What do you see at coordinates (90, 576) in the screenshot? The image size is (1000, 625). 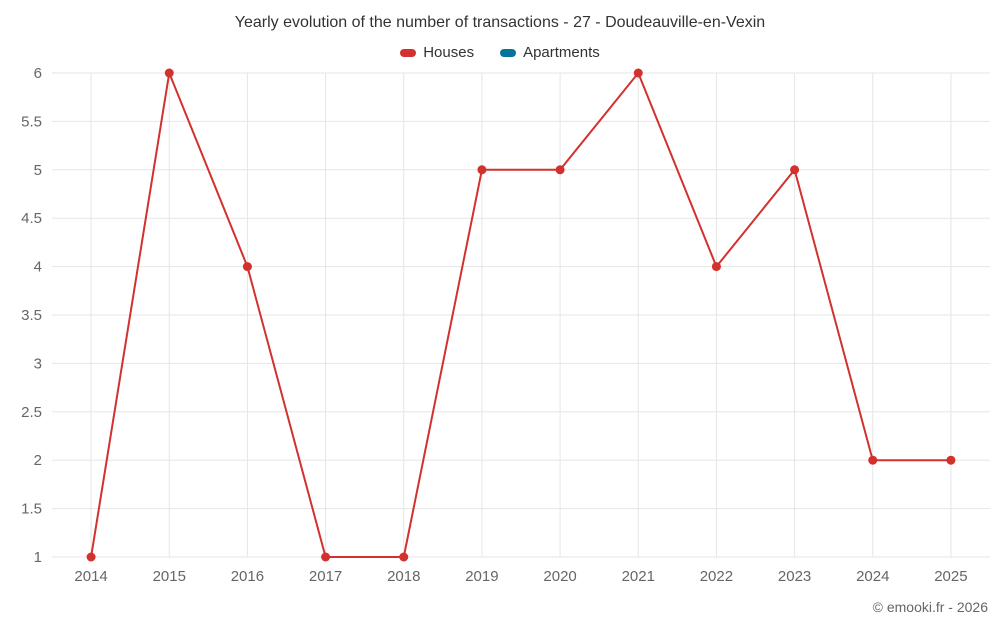 I see `x-tick-label: 2014` at bounding box center [90, 576].